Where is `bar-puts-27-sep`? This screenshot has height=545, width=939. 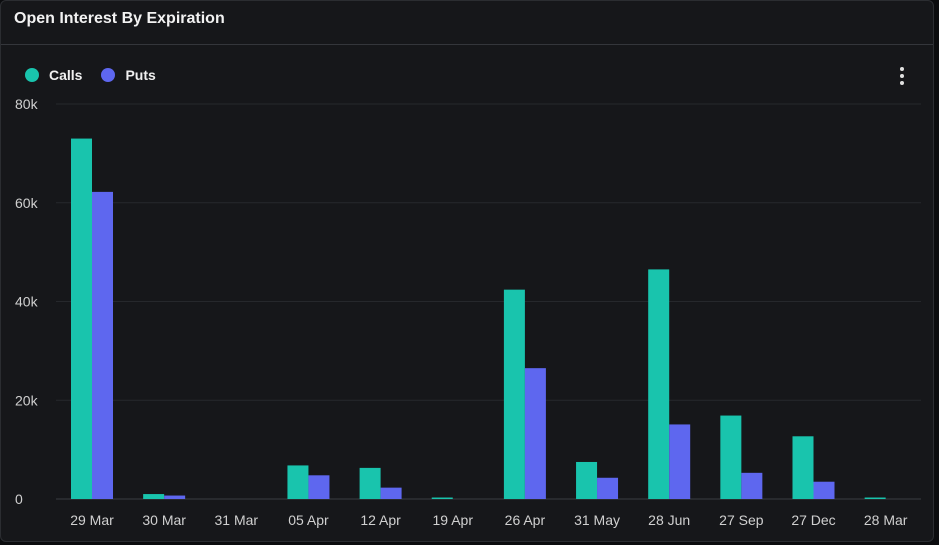 bar-puts-27-sep is located at coordinates (752, 485).